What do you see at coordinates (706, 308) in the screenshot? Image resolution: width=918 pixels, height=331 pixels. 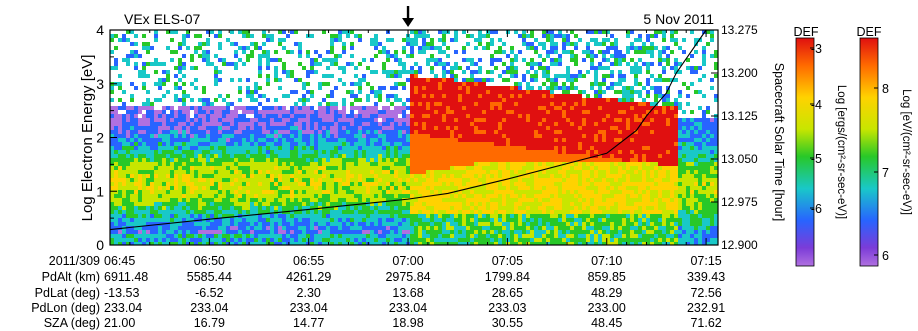 I see `table-cell: 232.91` at bounding box center [706, 308].